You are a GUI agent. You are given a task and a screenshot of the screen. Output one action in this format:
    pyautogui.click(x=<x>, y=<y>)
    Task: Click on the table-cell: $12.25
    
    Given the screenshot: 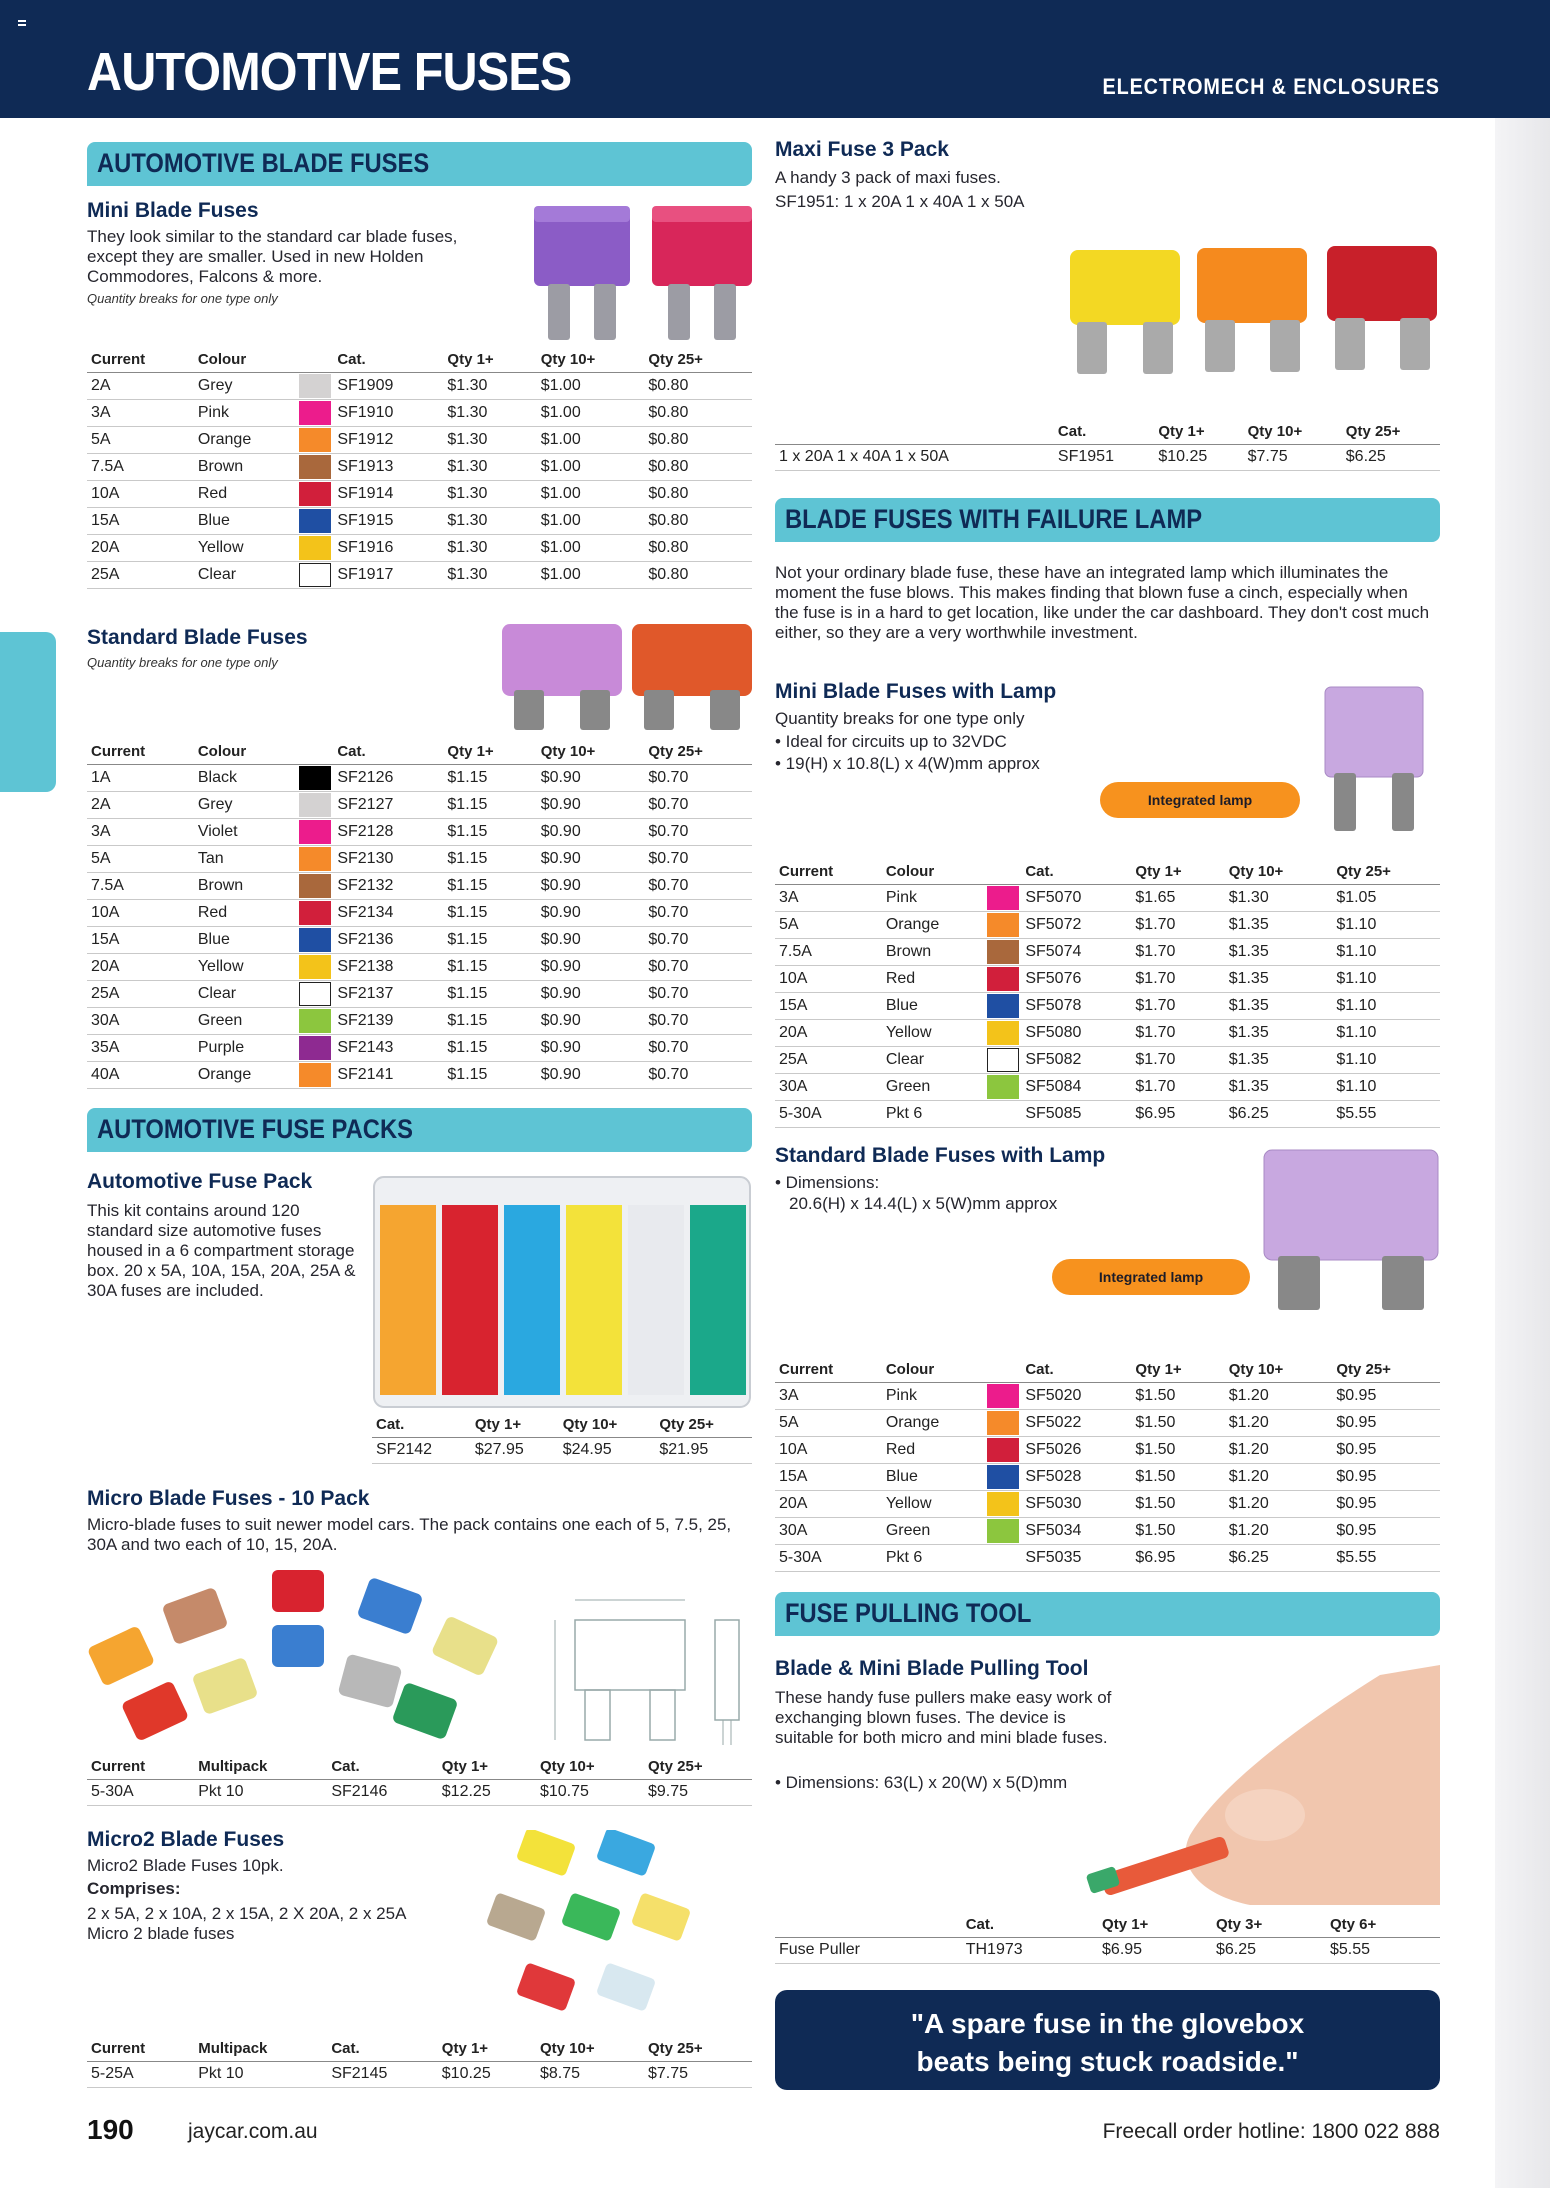 What is the action you would take?
    pyautogui.click(x=486, y=1792)
    